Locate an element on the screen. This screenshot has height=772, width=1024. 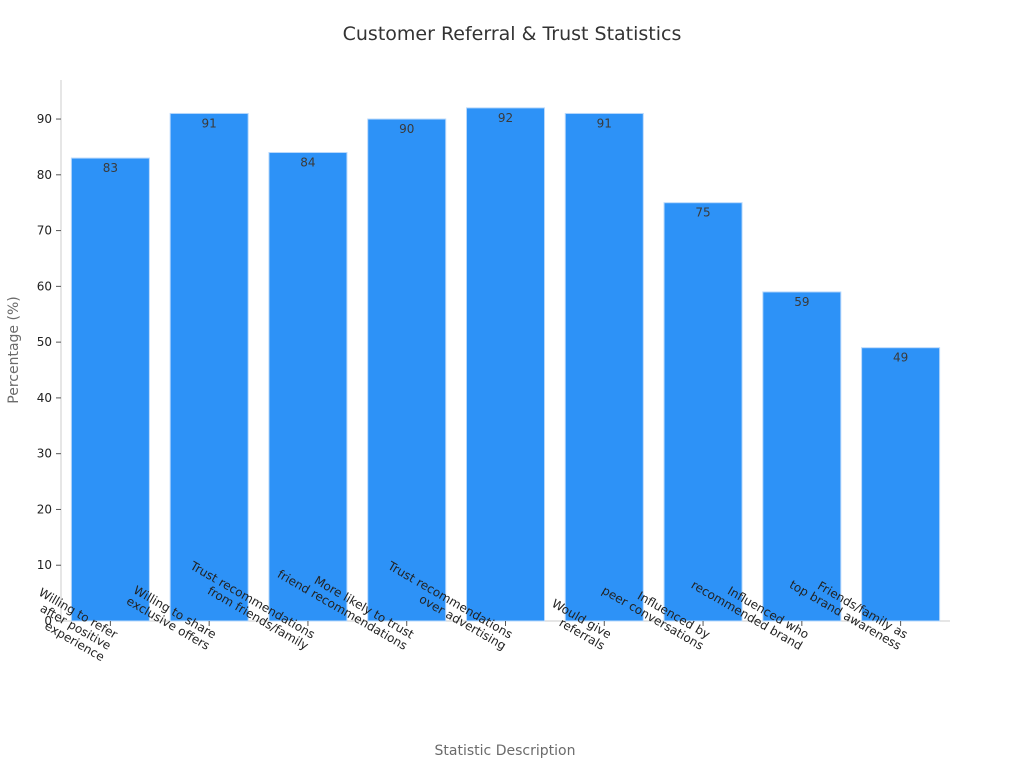
bar-value-label: 59 is located at coordinates (801, 302).